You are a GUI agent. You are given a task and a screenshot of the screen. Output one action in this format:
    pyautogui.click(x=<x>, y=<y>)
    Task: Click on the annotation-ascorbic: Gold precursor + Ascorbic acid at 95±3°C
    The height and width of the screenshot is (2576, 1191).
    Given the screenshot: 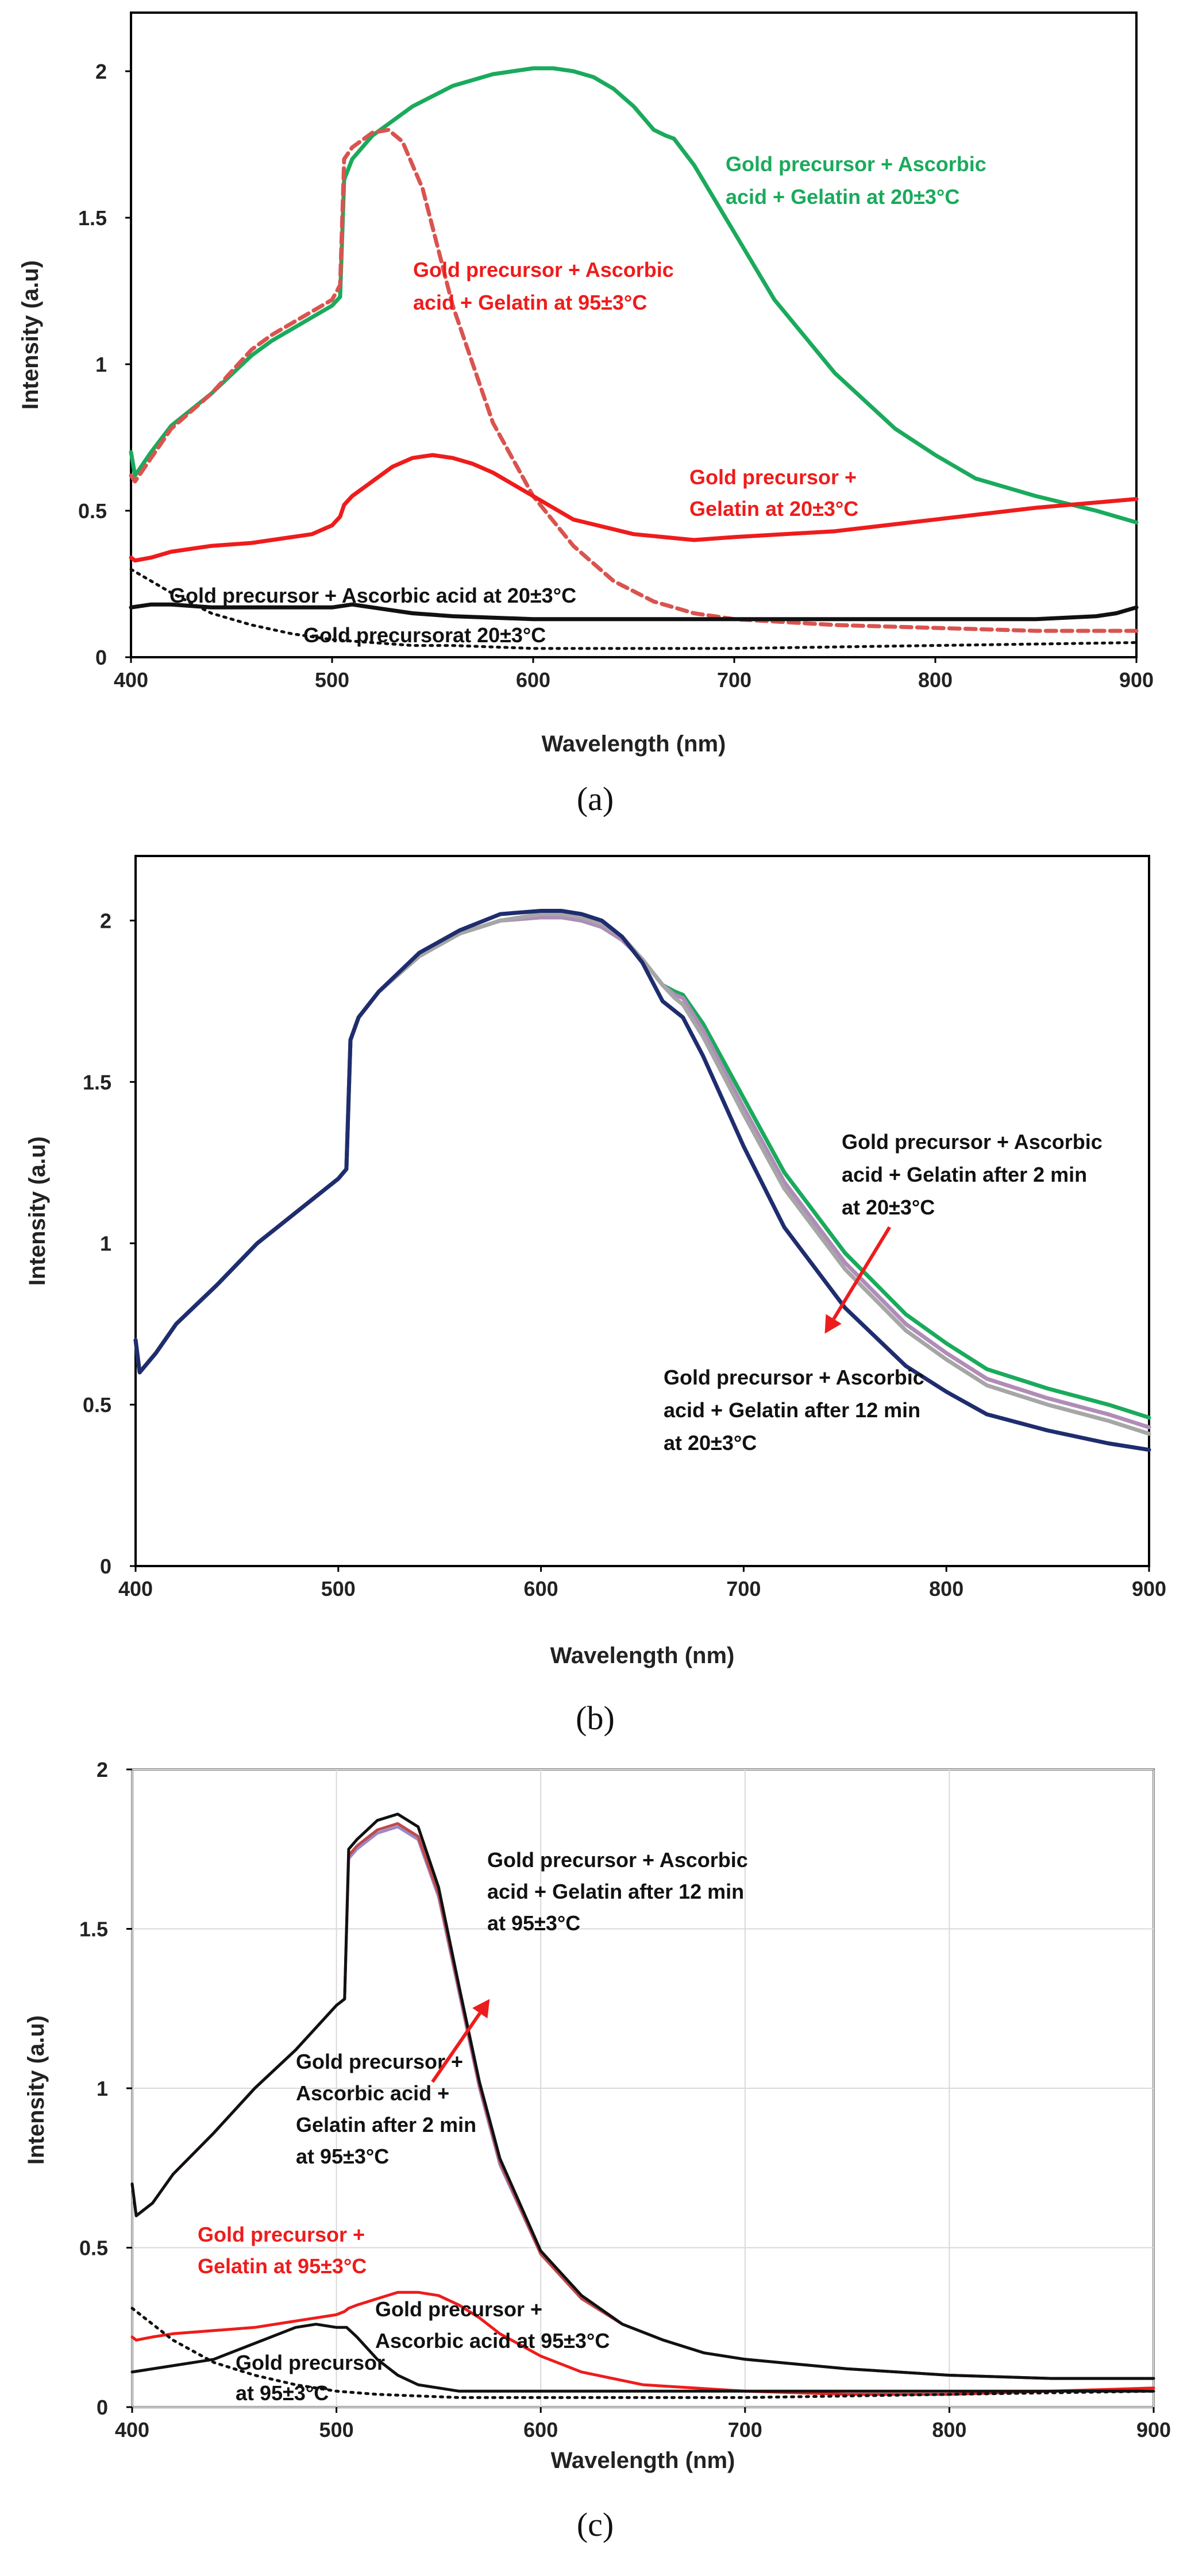 What is the action you would take?
    pyautogui.click(x=492, y=2325)
    